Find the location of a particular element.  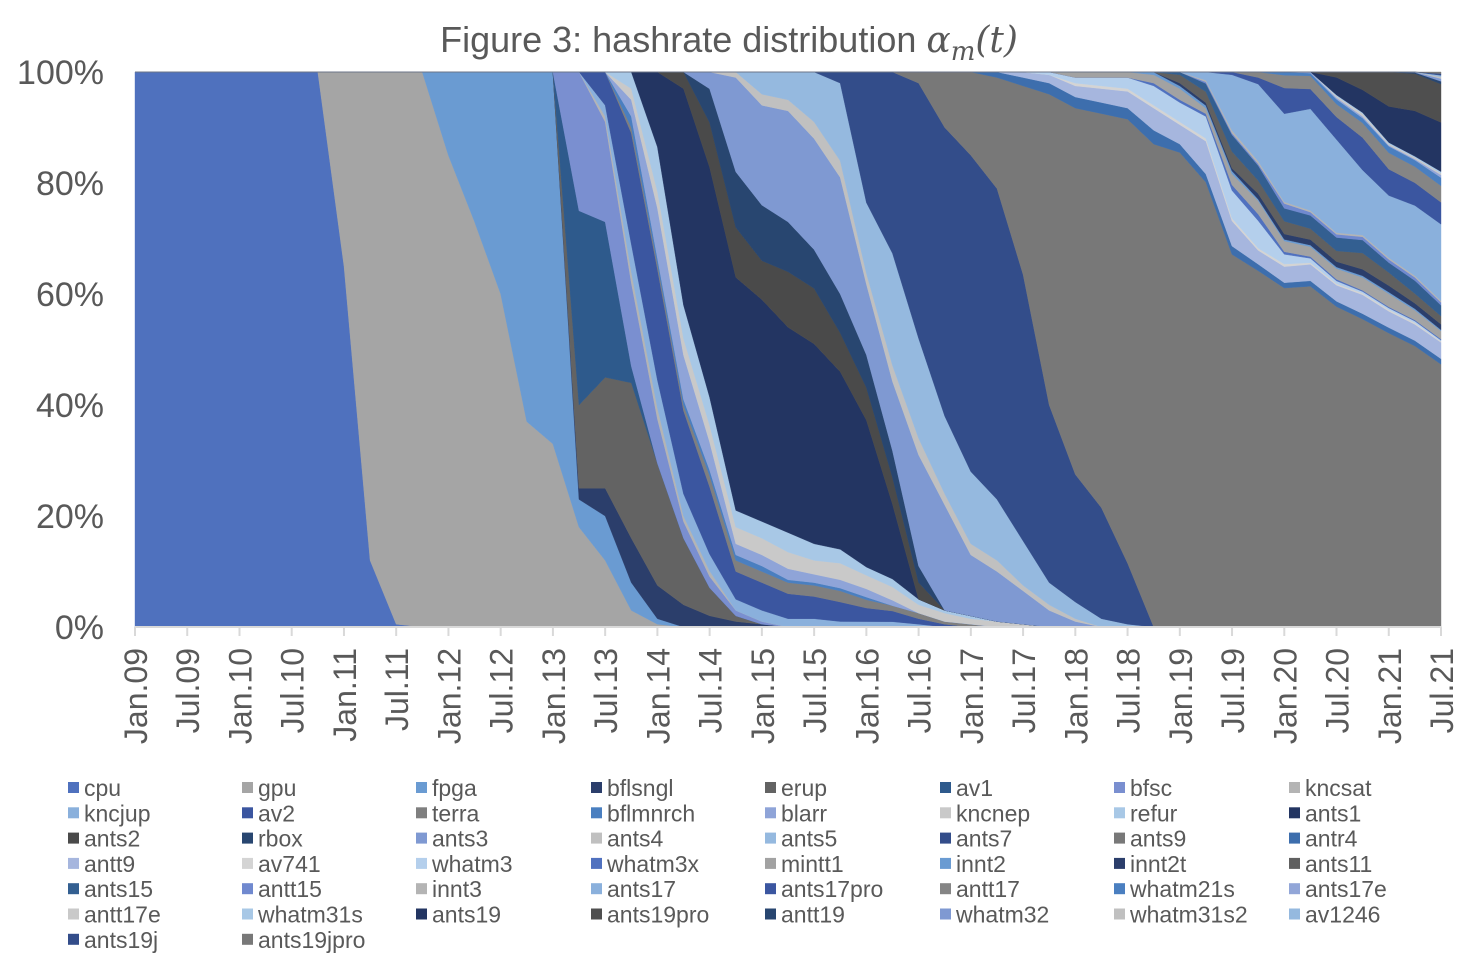

legend-item-av1246: av1246 is located at coordinates (1334, 915).